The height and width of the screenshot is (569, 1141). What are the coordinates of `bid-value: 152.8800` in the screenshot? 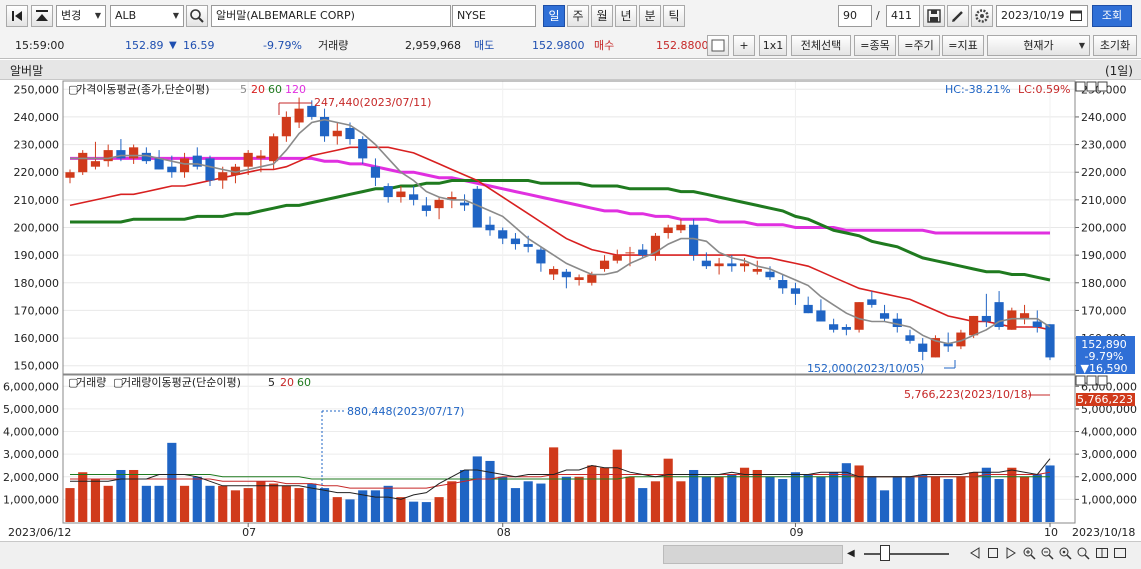 It's located at (682, 45).